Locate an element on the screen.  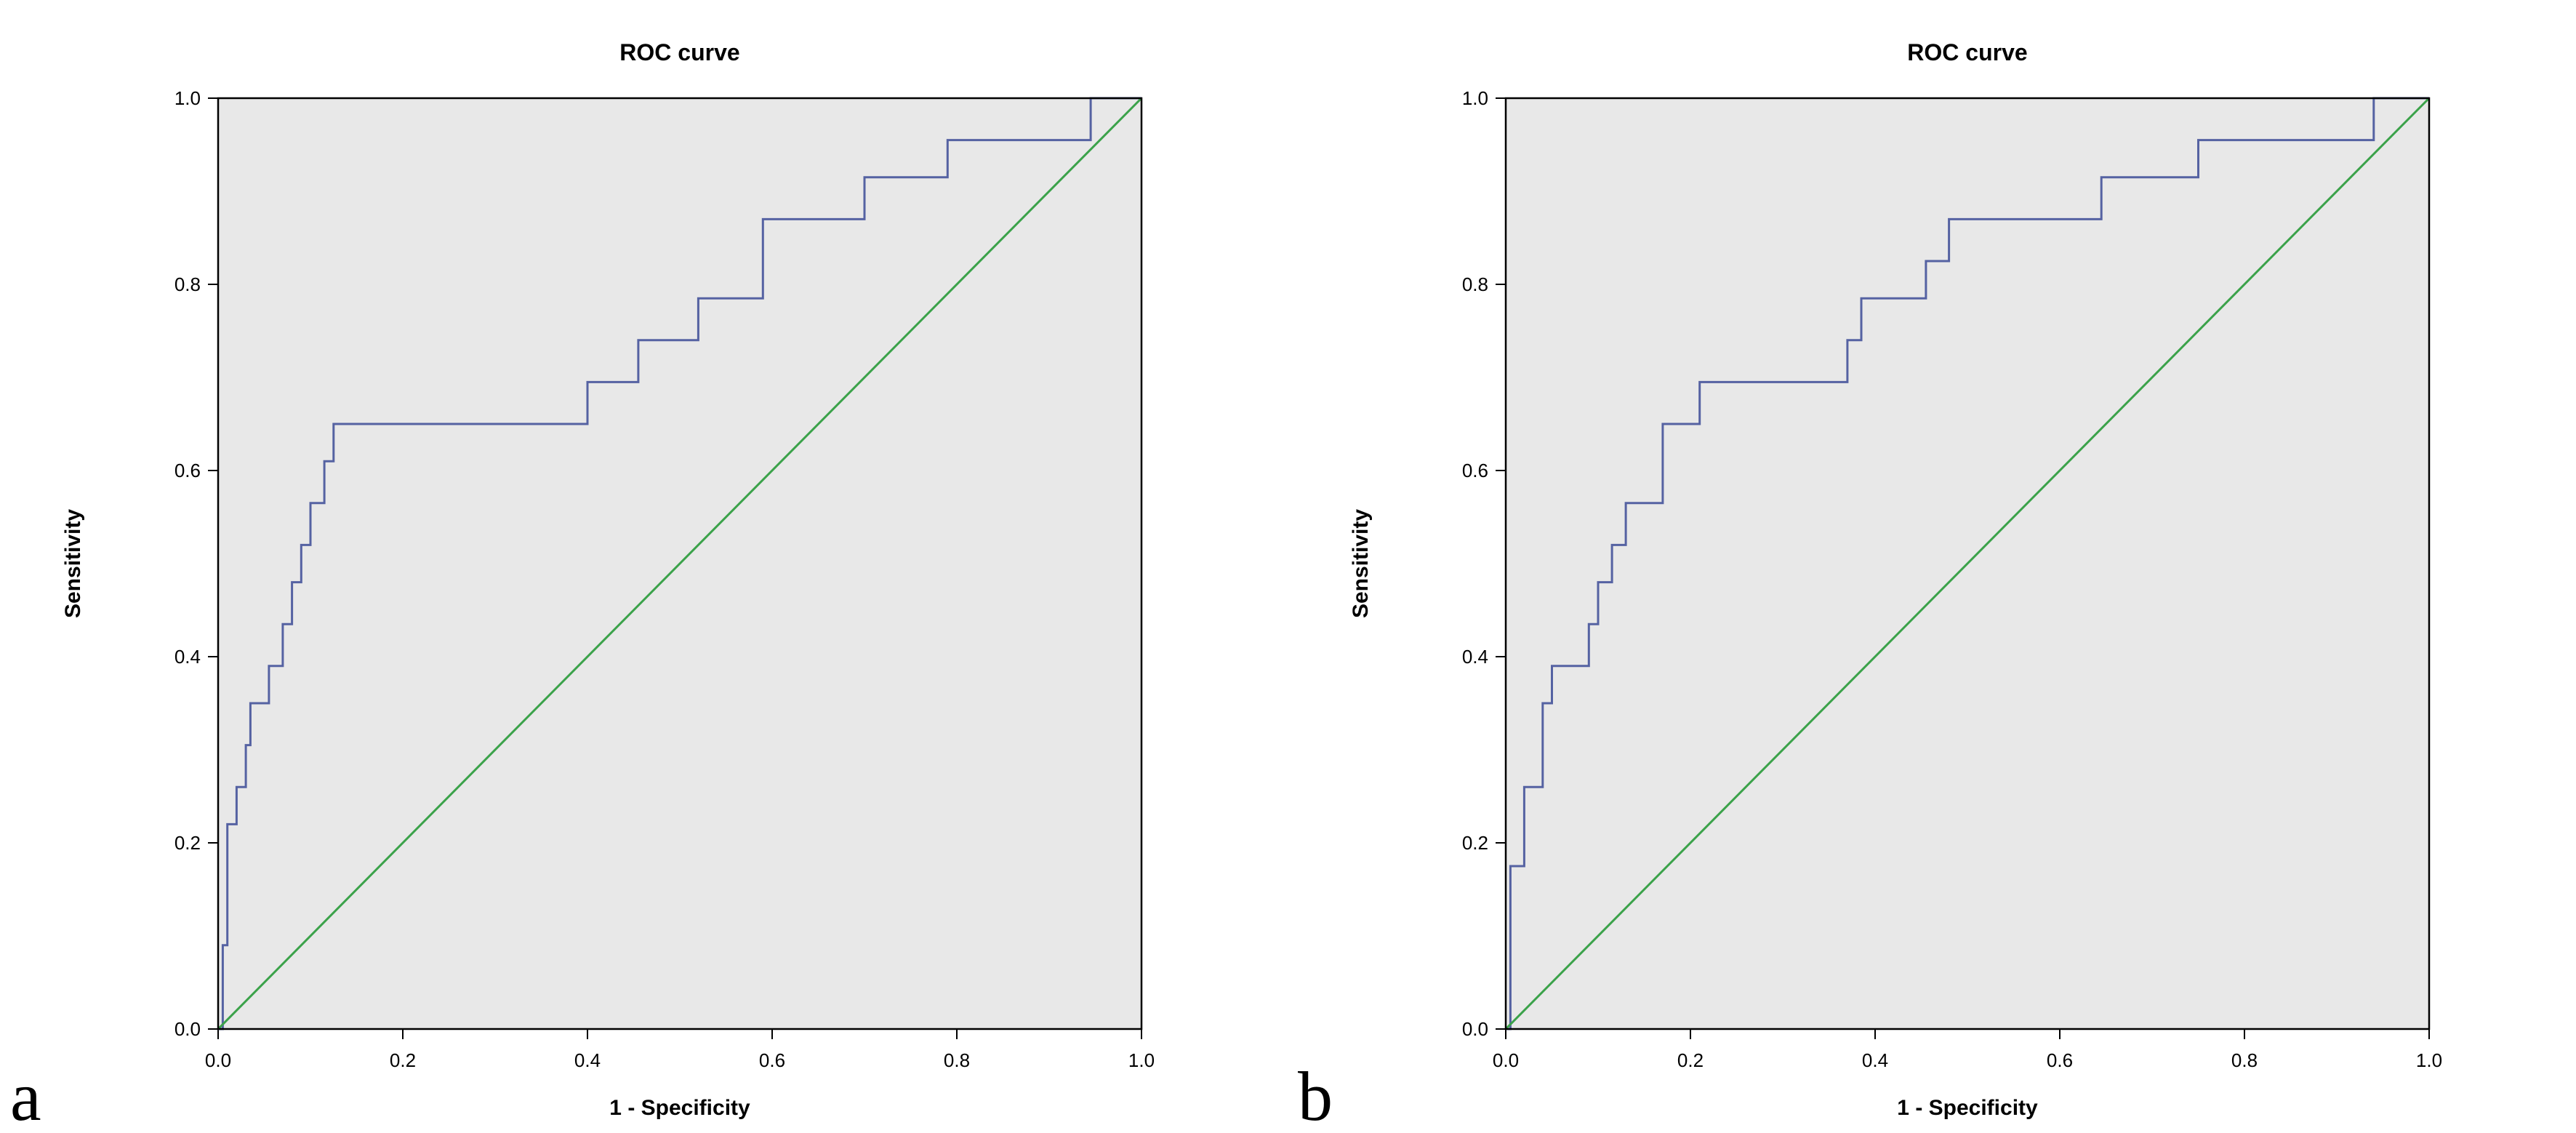
panel-letter-b: b is located at coordinates (1315, 1095).